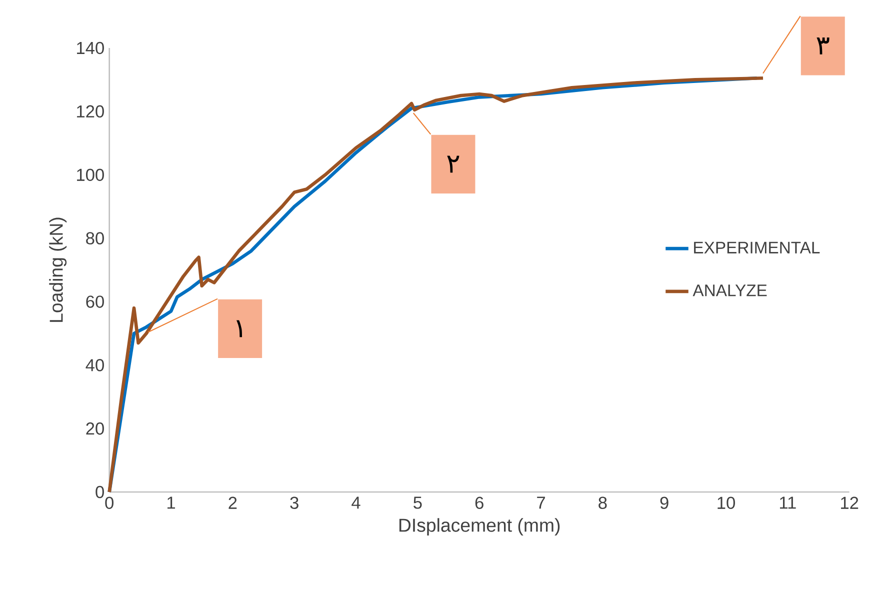 The height and width of the screenshot is (604, 880). What do you see at coordinates (479, 527) in the screenshot?
I see `x-axis-title: DIsplacement (mm)` at bounding box center [479, 527].